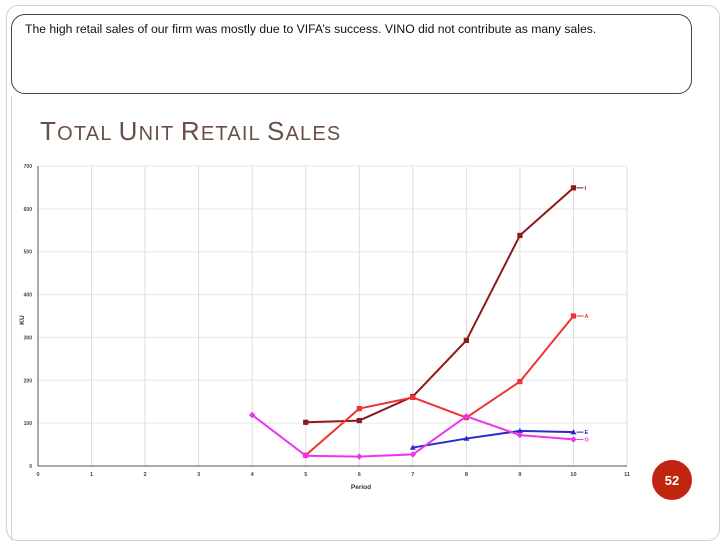 Image resolution: width=728 pixels, height=546 pixels. Describe the element at coordinates (79, 131) in the screenshot. I see `title-word-total: TOTAL` at that location.